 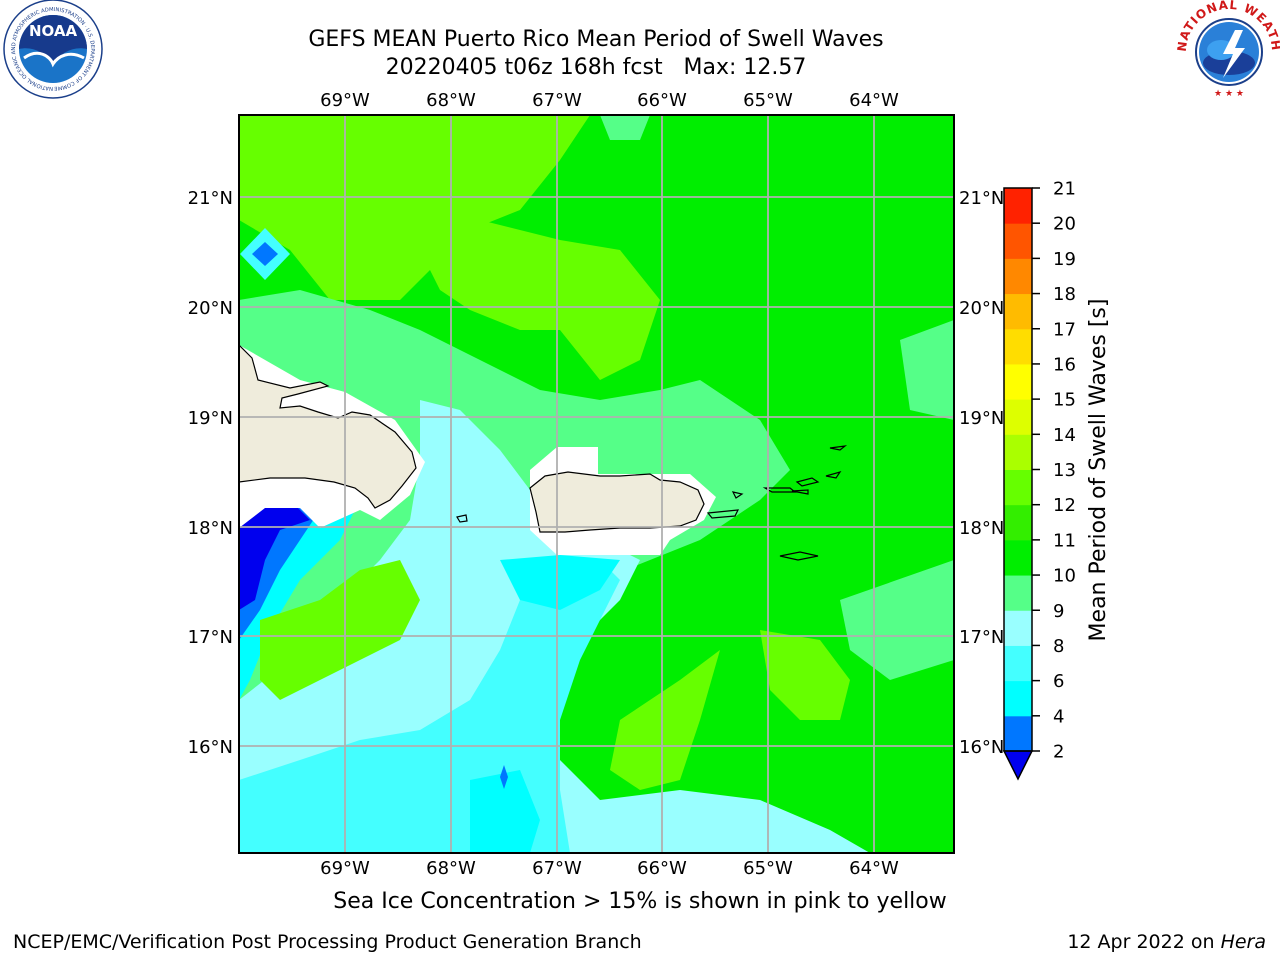 I want to click on colorbar-tick-label: 8, so click(x=1058, y=646).